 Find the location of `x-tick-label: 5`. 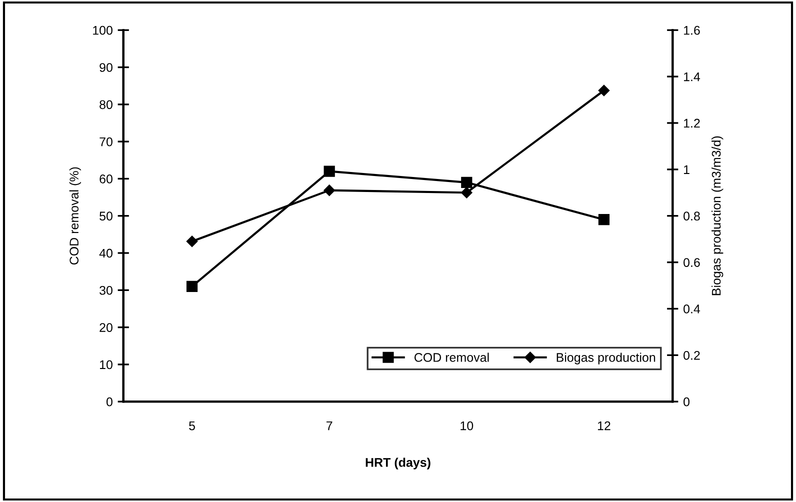

x-tick-label: 5 is located at coordinates (192, 426).